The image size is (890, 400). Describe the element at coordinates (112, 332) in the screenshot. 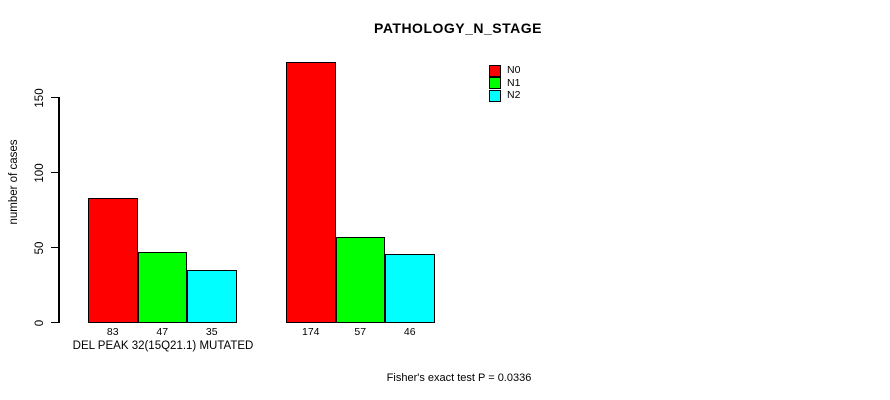

I see `bar-value-label: 83` at that location.